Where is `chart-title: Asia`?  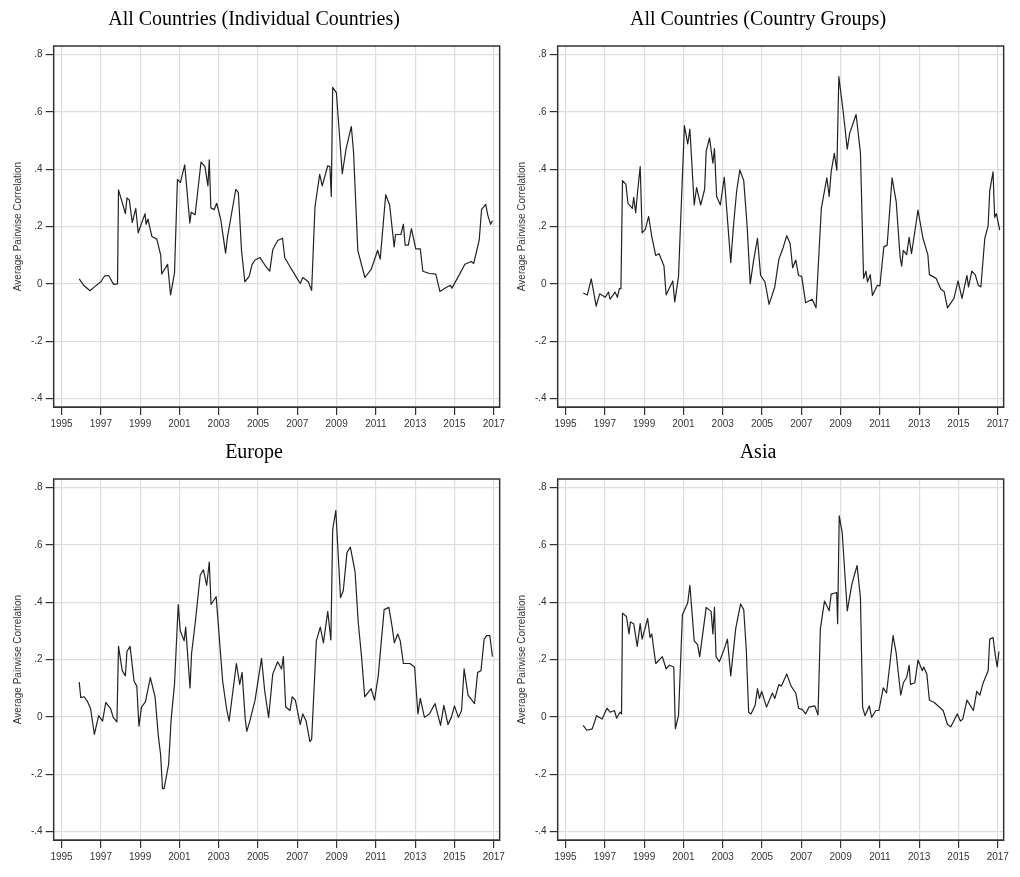
chart-title: Asia is located at coordinates (758, 451).